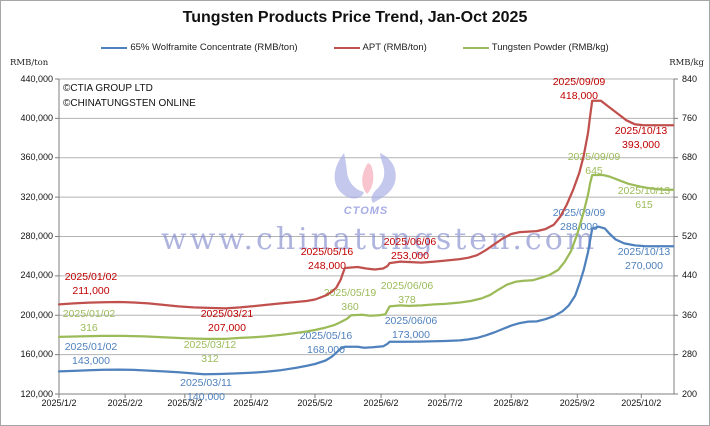 The width and height of the screenshot is (710, 426). I want to click on y-right-tick-label: 840, so click(690, 78).